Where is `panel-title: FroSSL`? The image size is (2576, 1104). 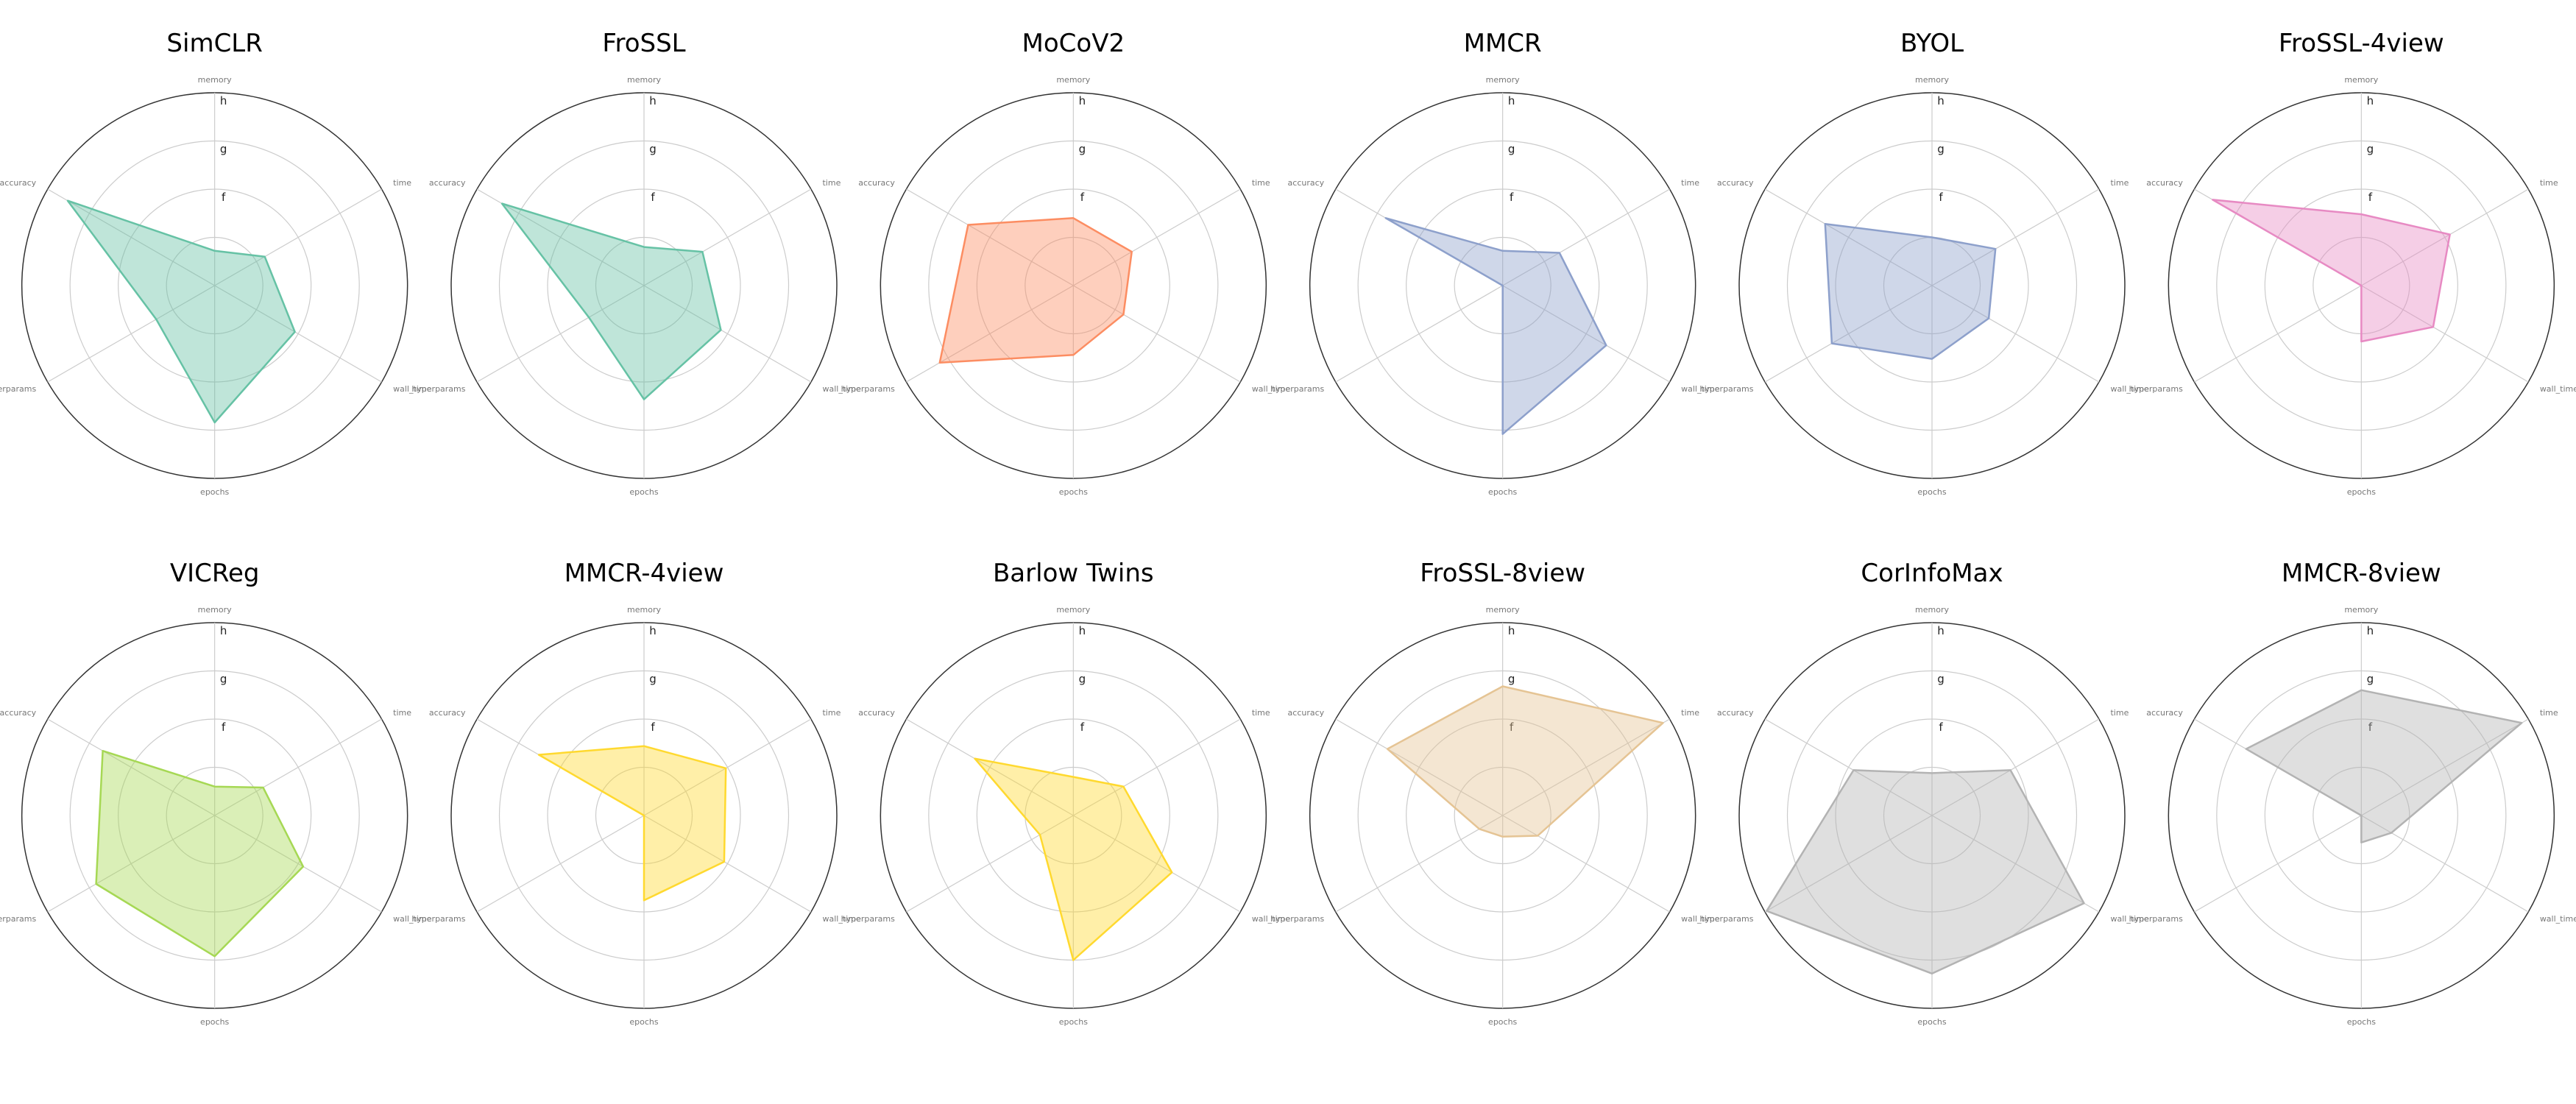
panel-title: FroSSL is located at coordinates (643, 43).